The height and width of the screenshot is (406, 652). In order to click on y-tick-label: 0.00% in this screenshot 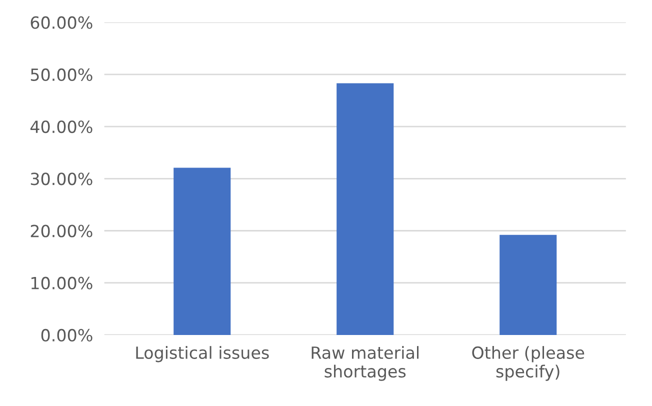, I will do `click(66, 335)`.